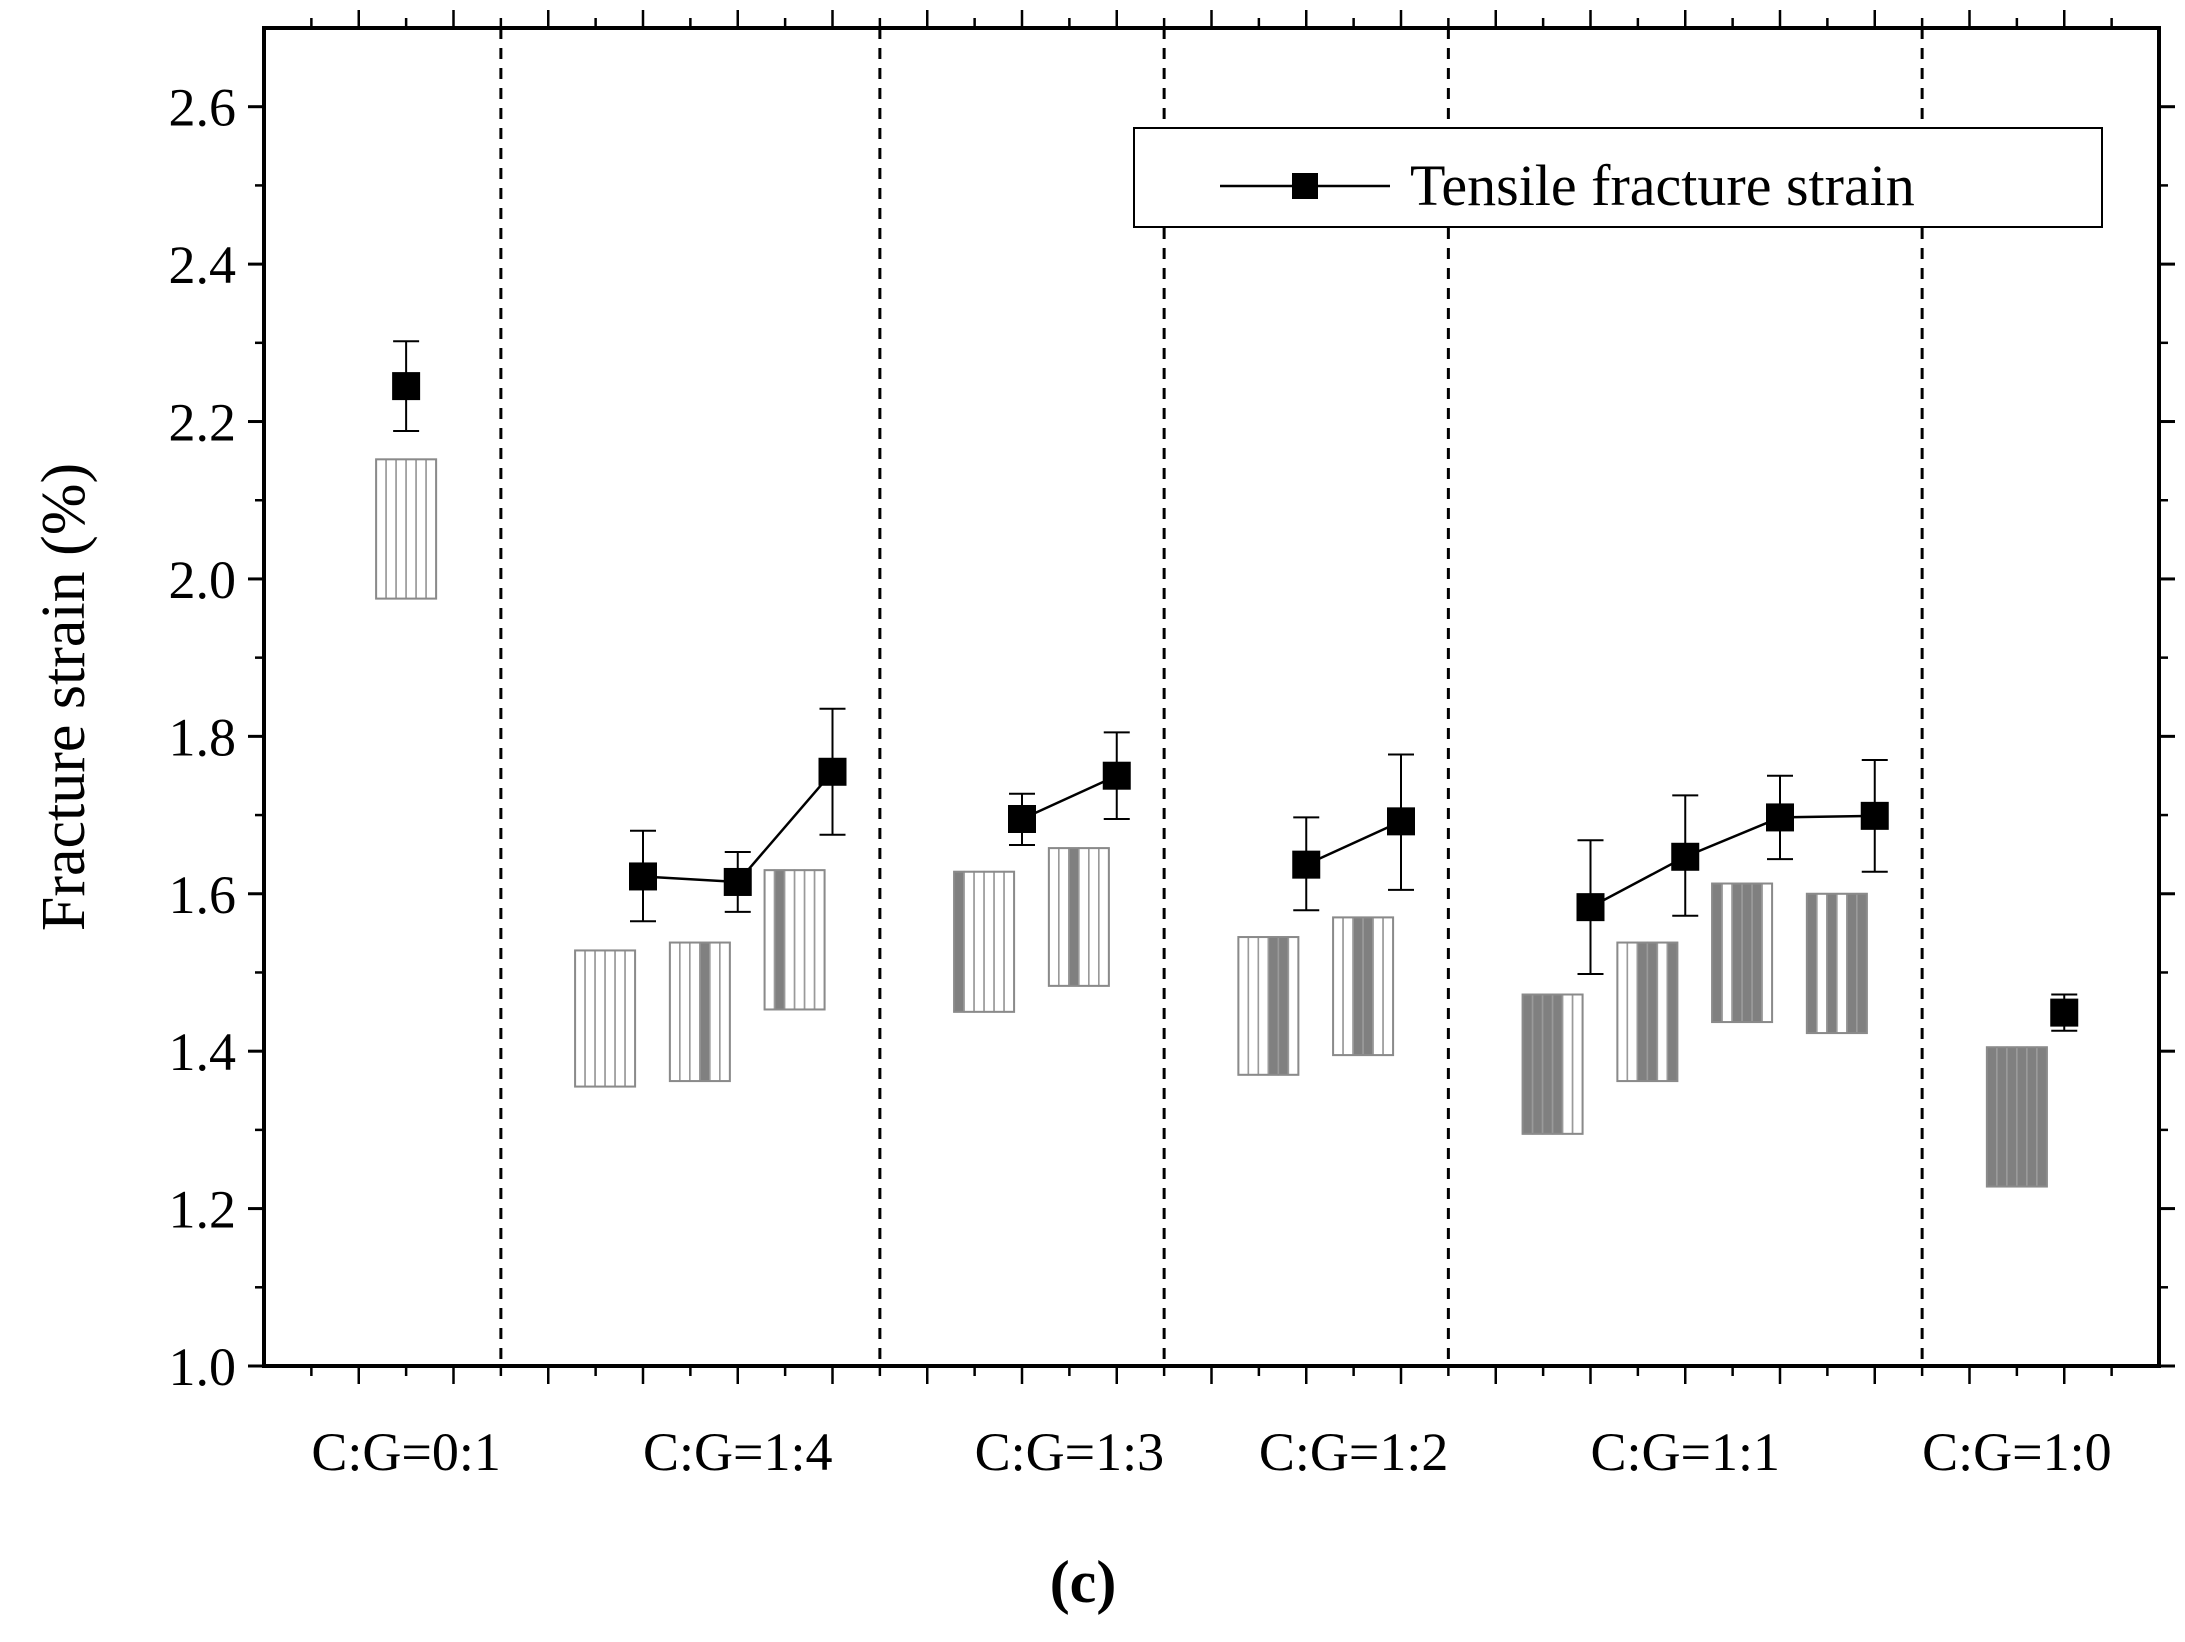 This screenshot has width=2185, height=1642. I want to click on x-group-label: C:G=0:1, so click(405, 1452).